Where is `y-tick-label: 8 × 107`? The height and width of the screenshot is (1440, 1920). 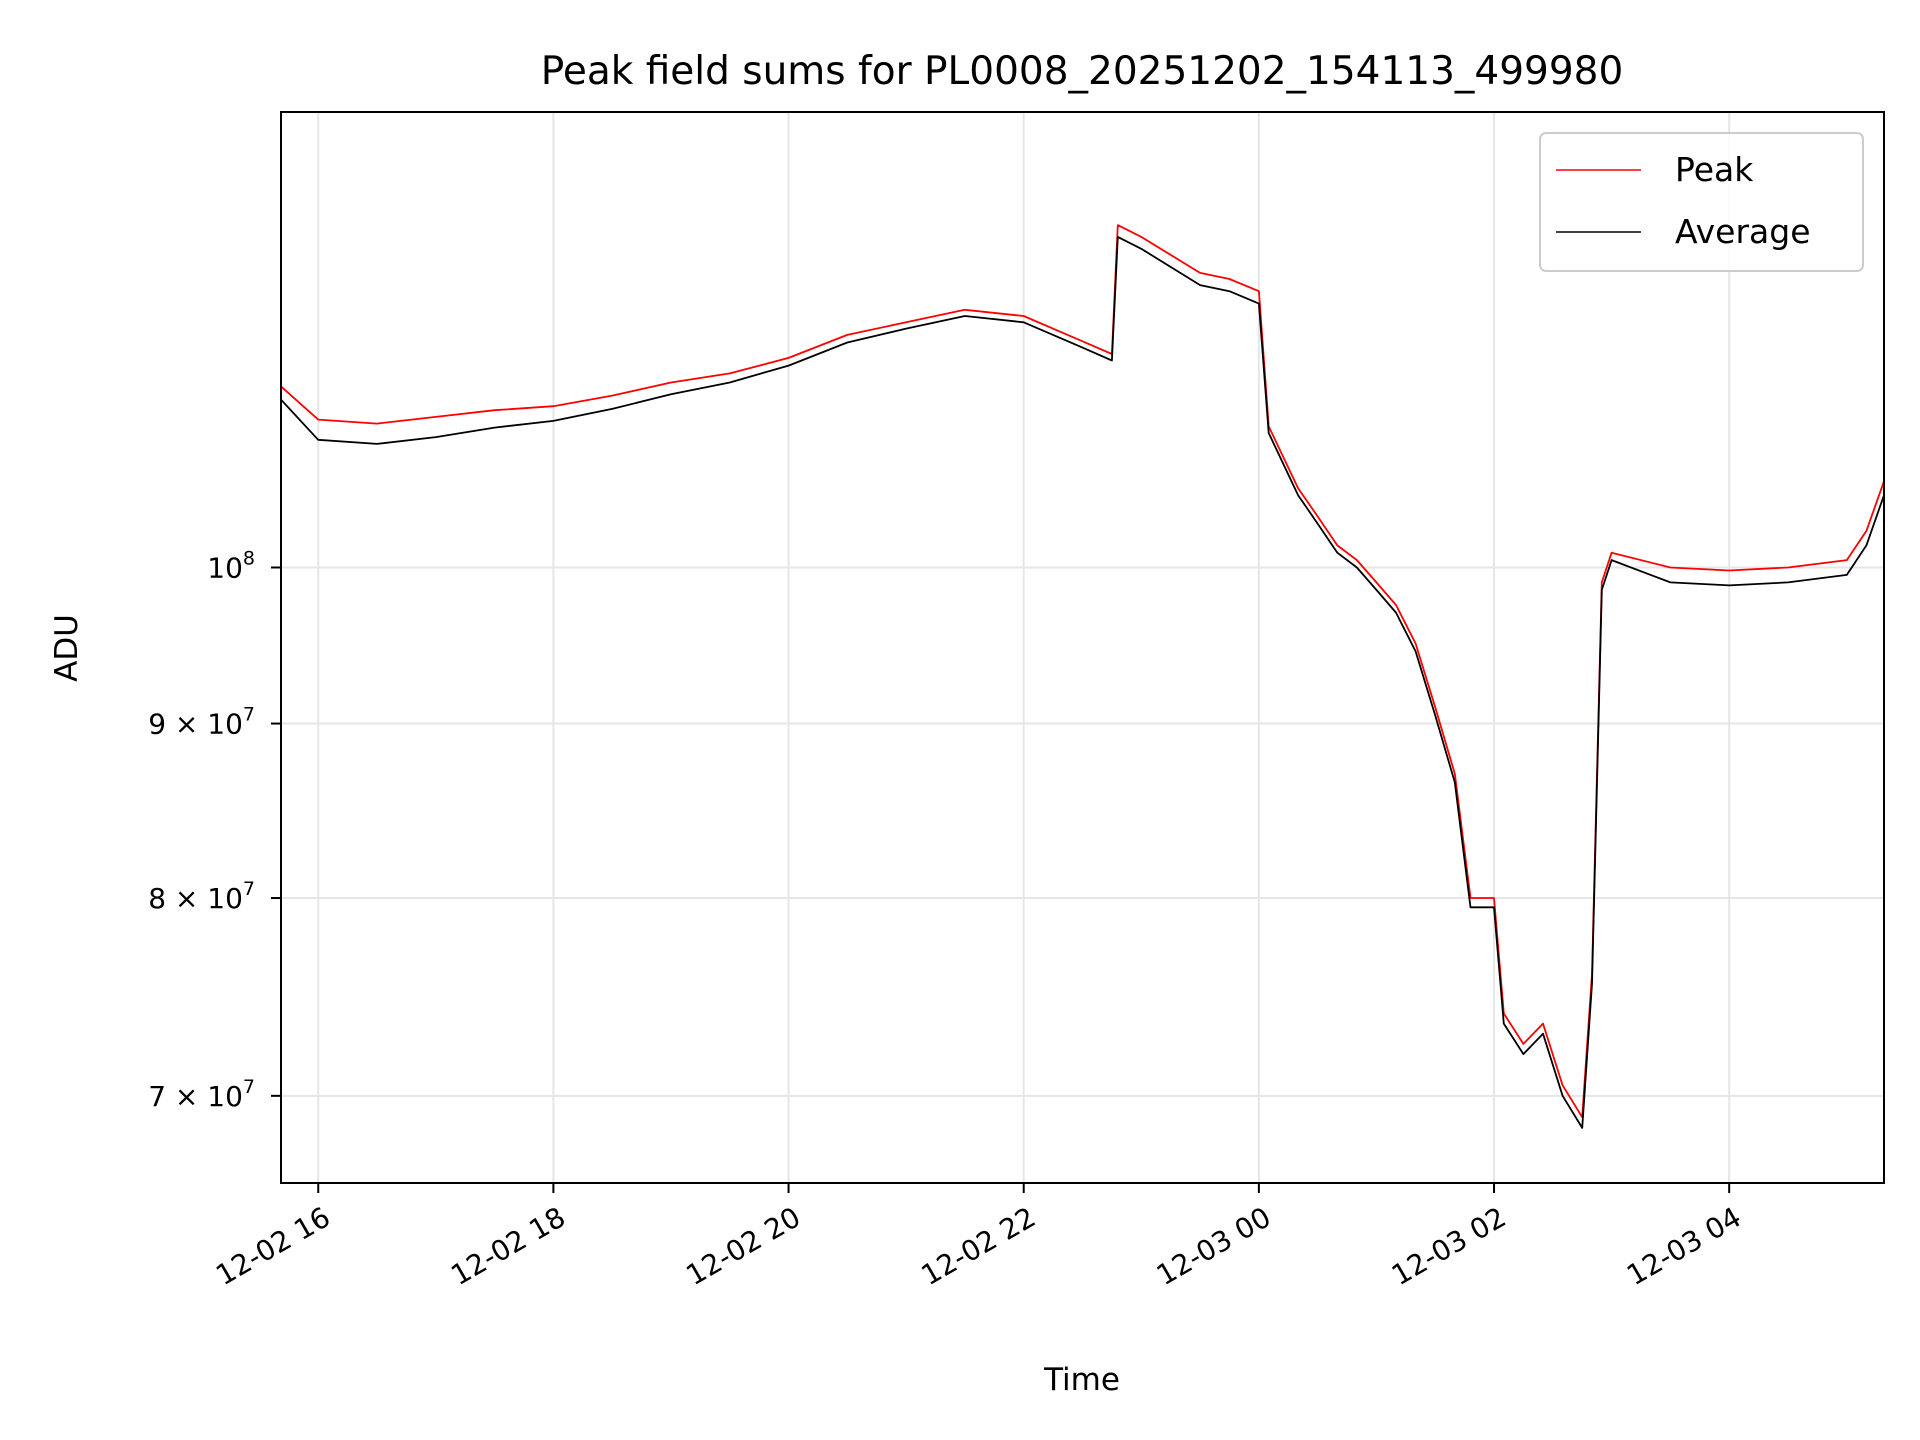
y-tick-label: 8 × 107 is located at coordinates (201, 896).